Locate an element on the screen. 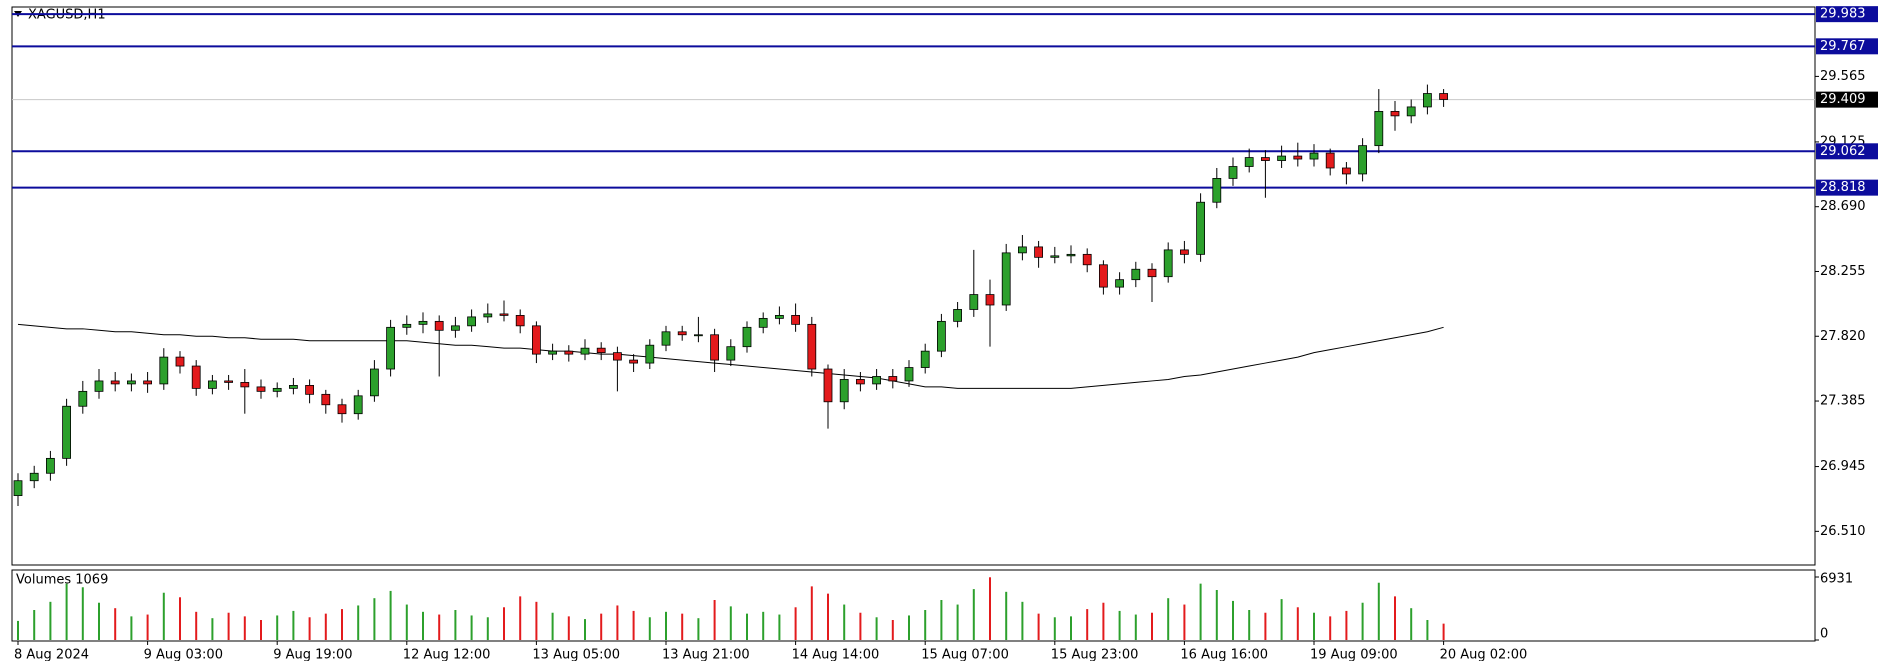  volume-title: Volumes 1069 is located at coordinates (62, 580).